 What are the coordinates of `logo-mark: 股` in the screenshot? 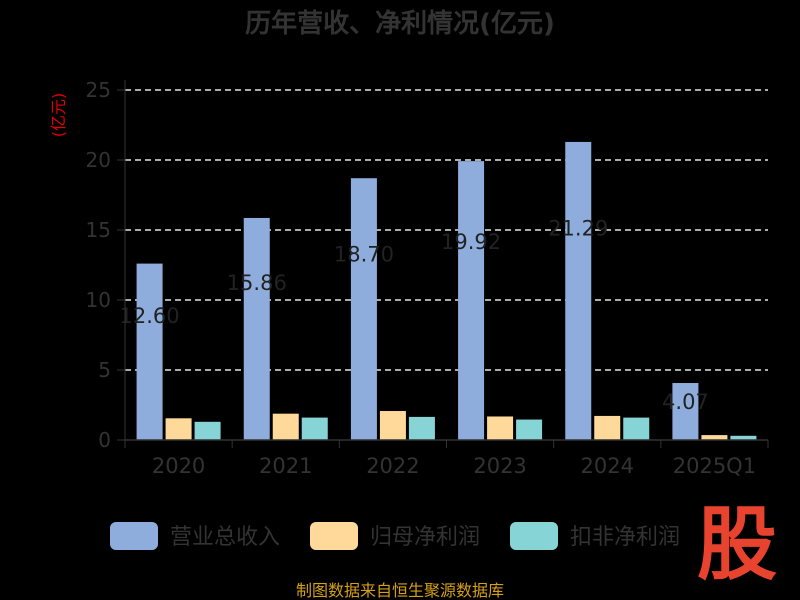 It's located at (737, 544).